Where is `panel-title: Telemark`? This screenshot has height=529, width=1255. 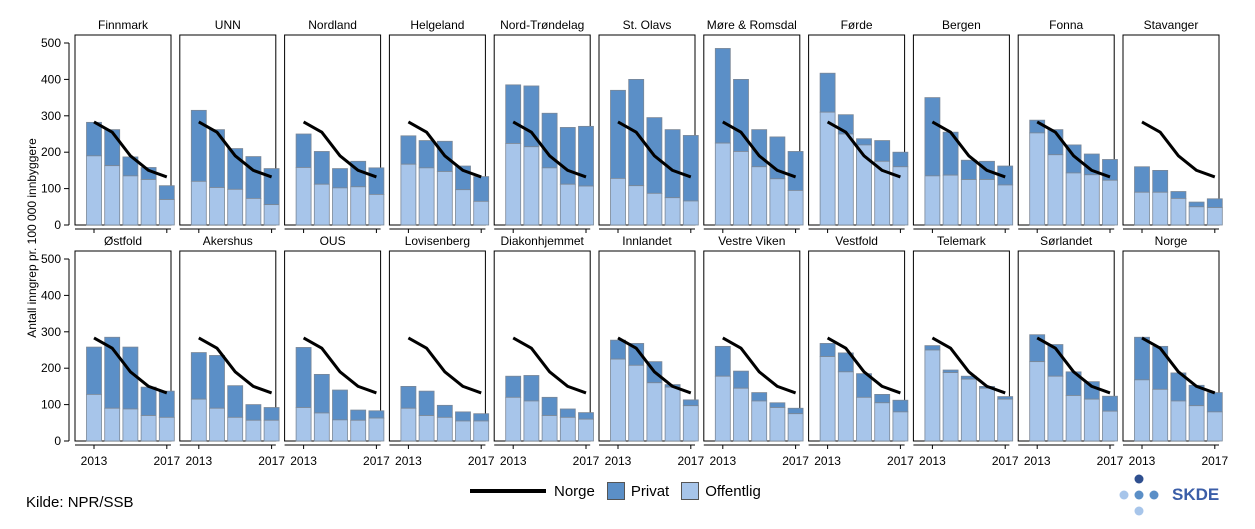 panel-title: Telemark is located at coordinates (962, 241).